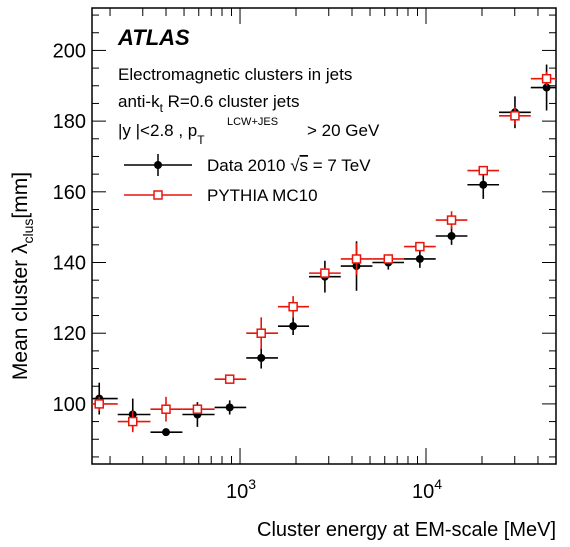  I want to click on y-tick-label: 200, so click(69, 51).